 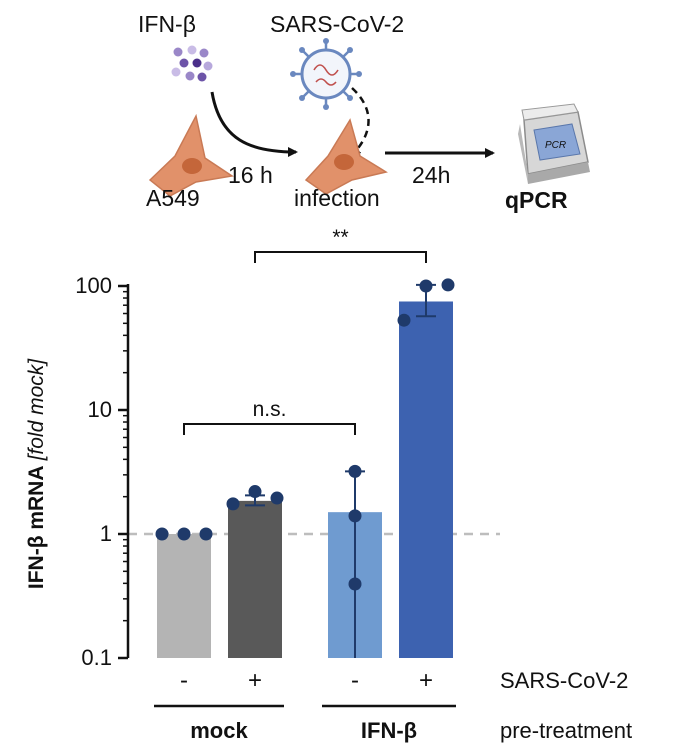 I want to click on virus-label: SARS-CoV-2, so click(x=337, y=24).